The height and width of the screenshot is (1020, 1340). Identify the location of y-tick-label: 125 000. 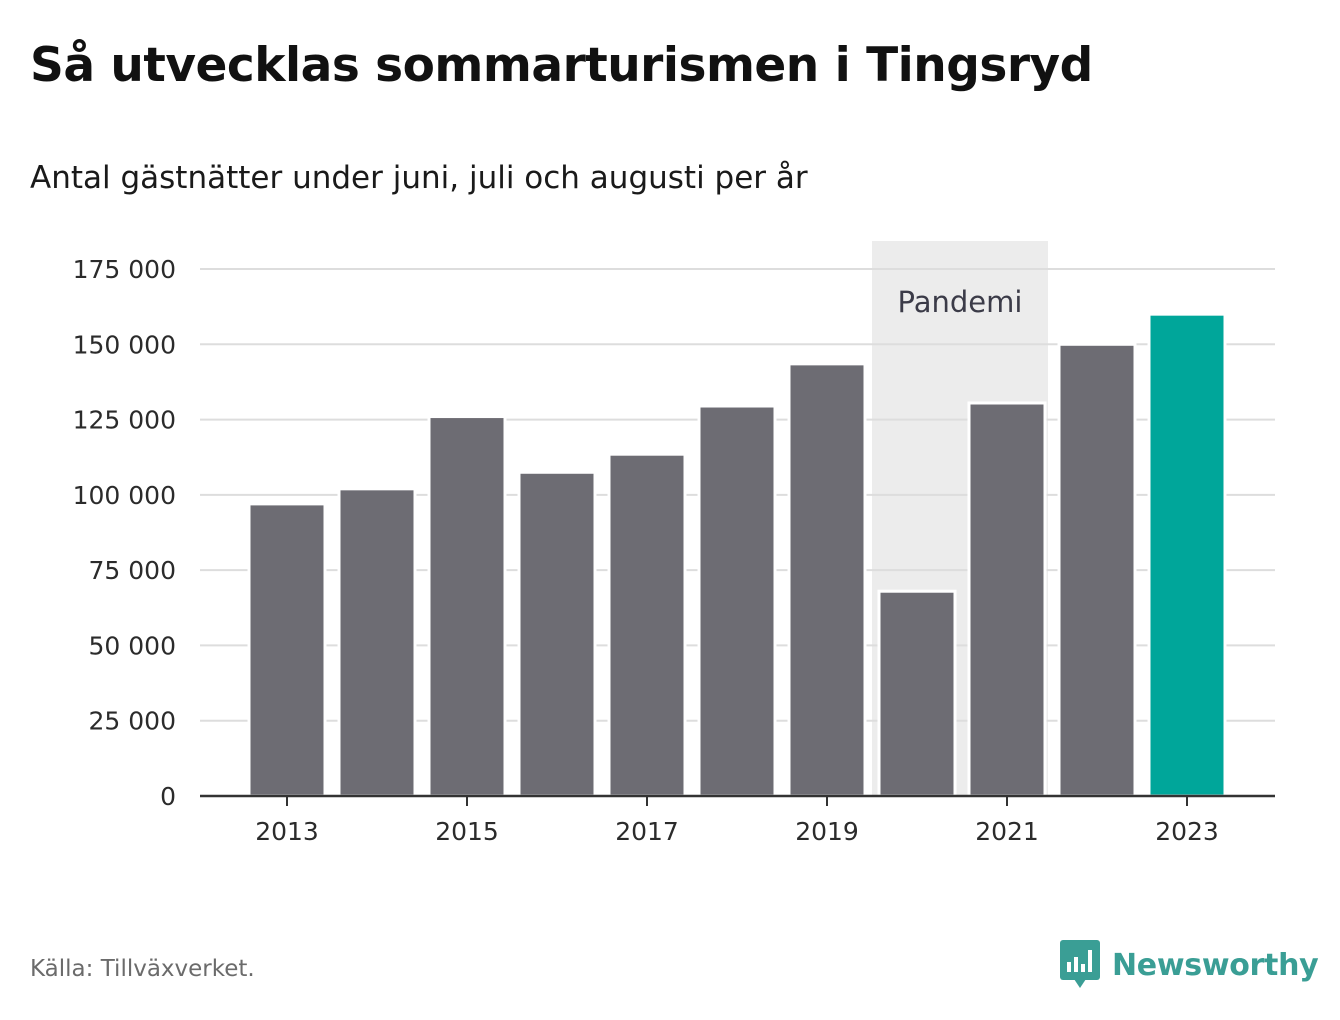
(124, 420).